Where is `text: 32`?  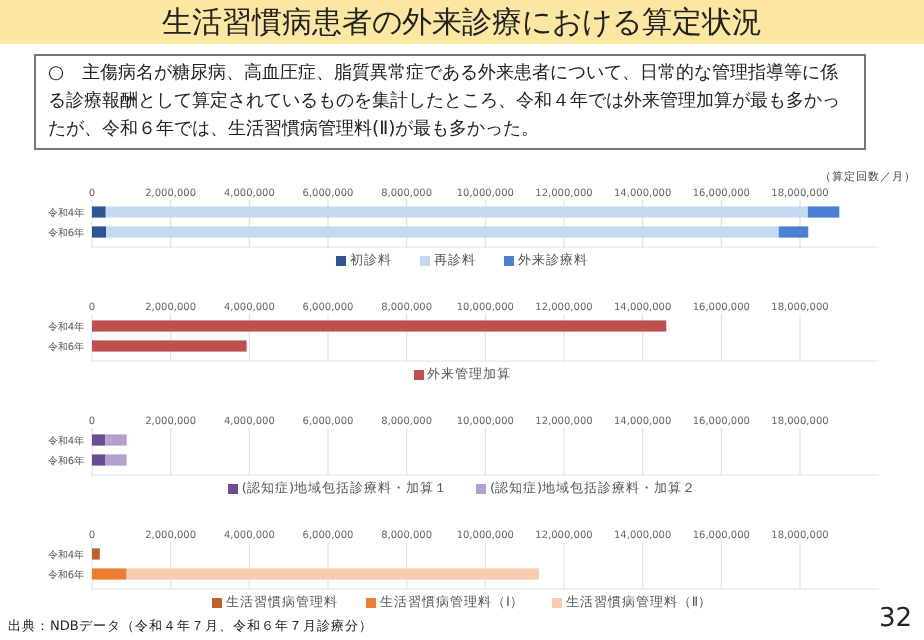 text: 32 is located at coordinates (895, 619).